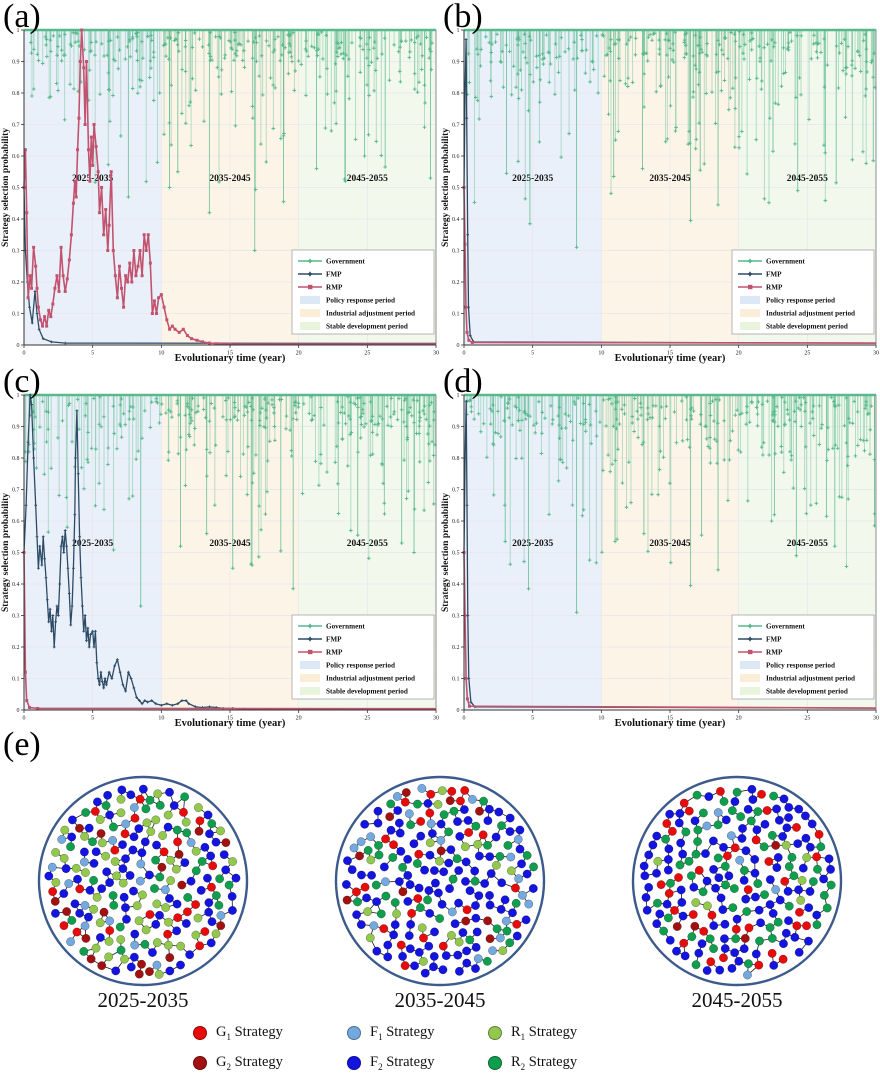  I want to click on grid, so click(230, 187).